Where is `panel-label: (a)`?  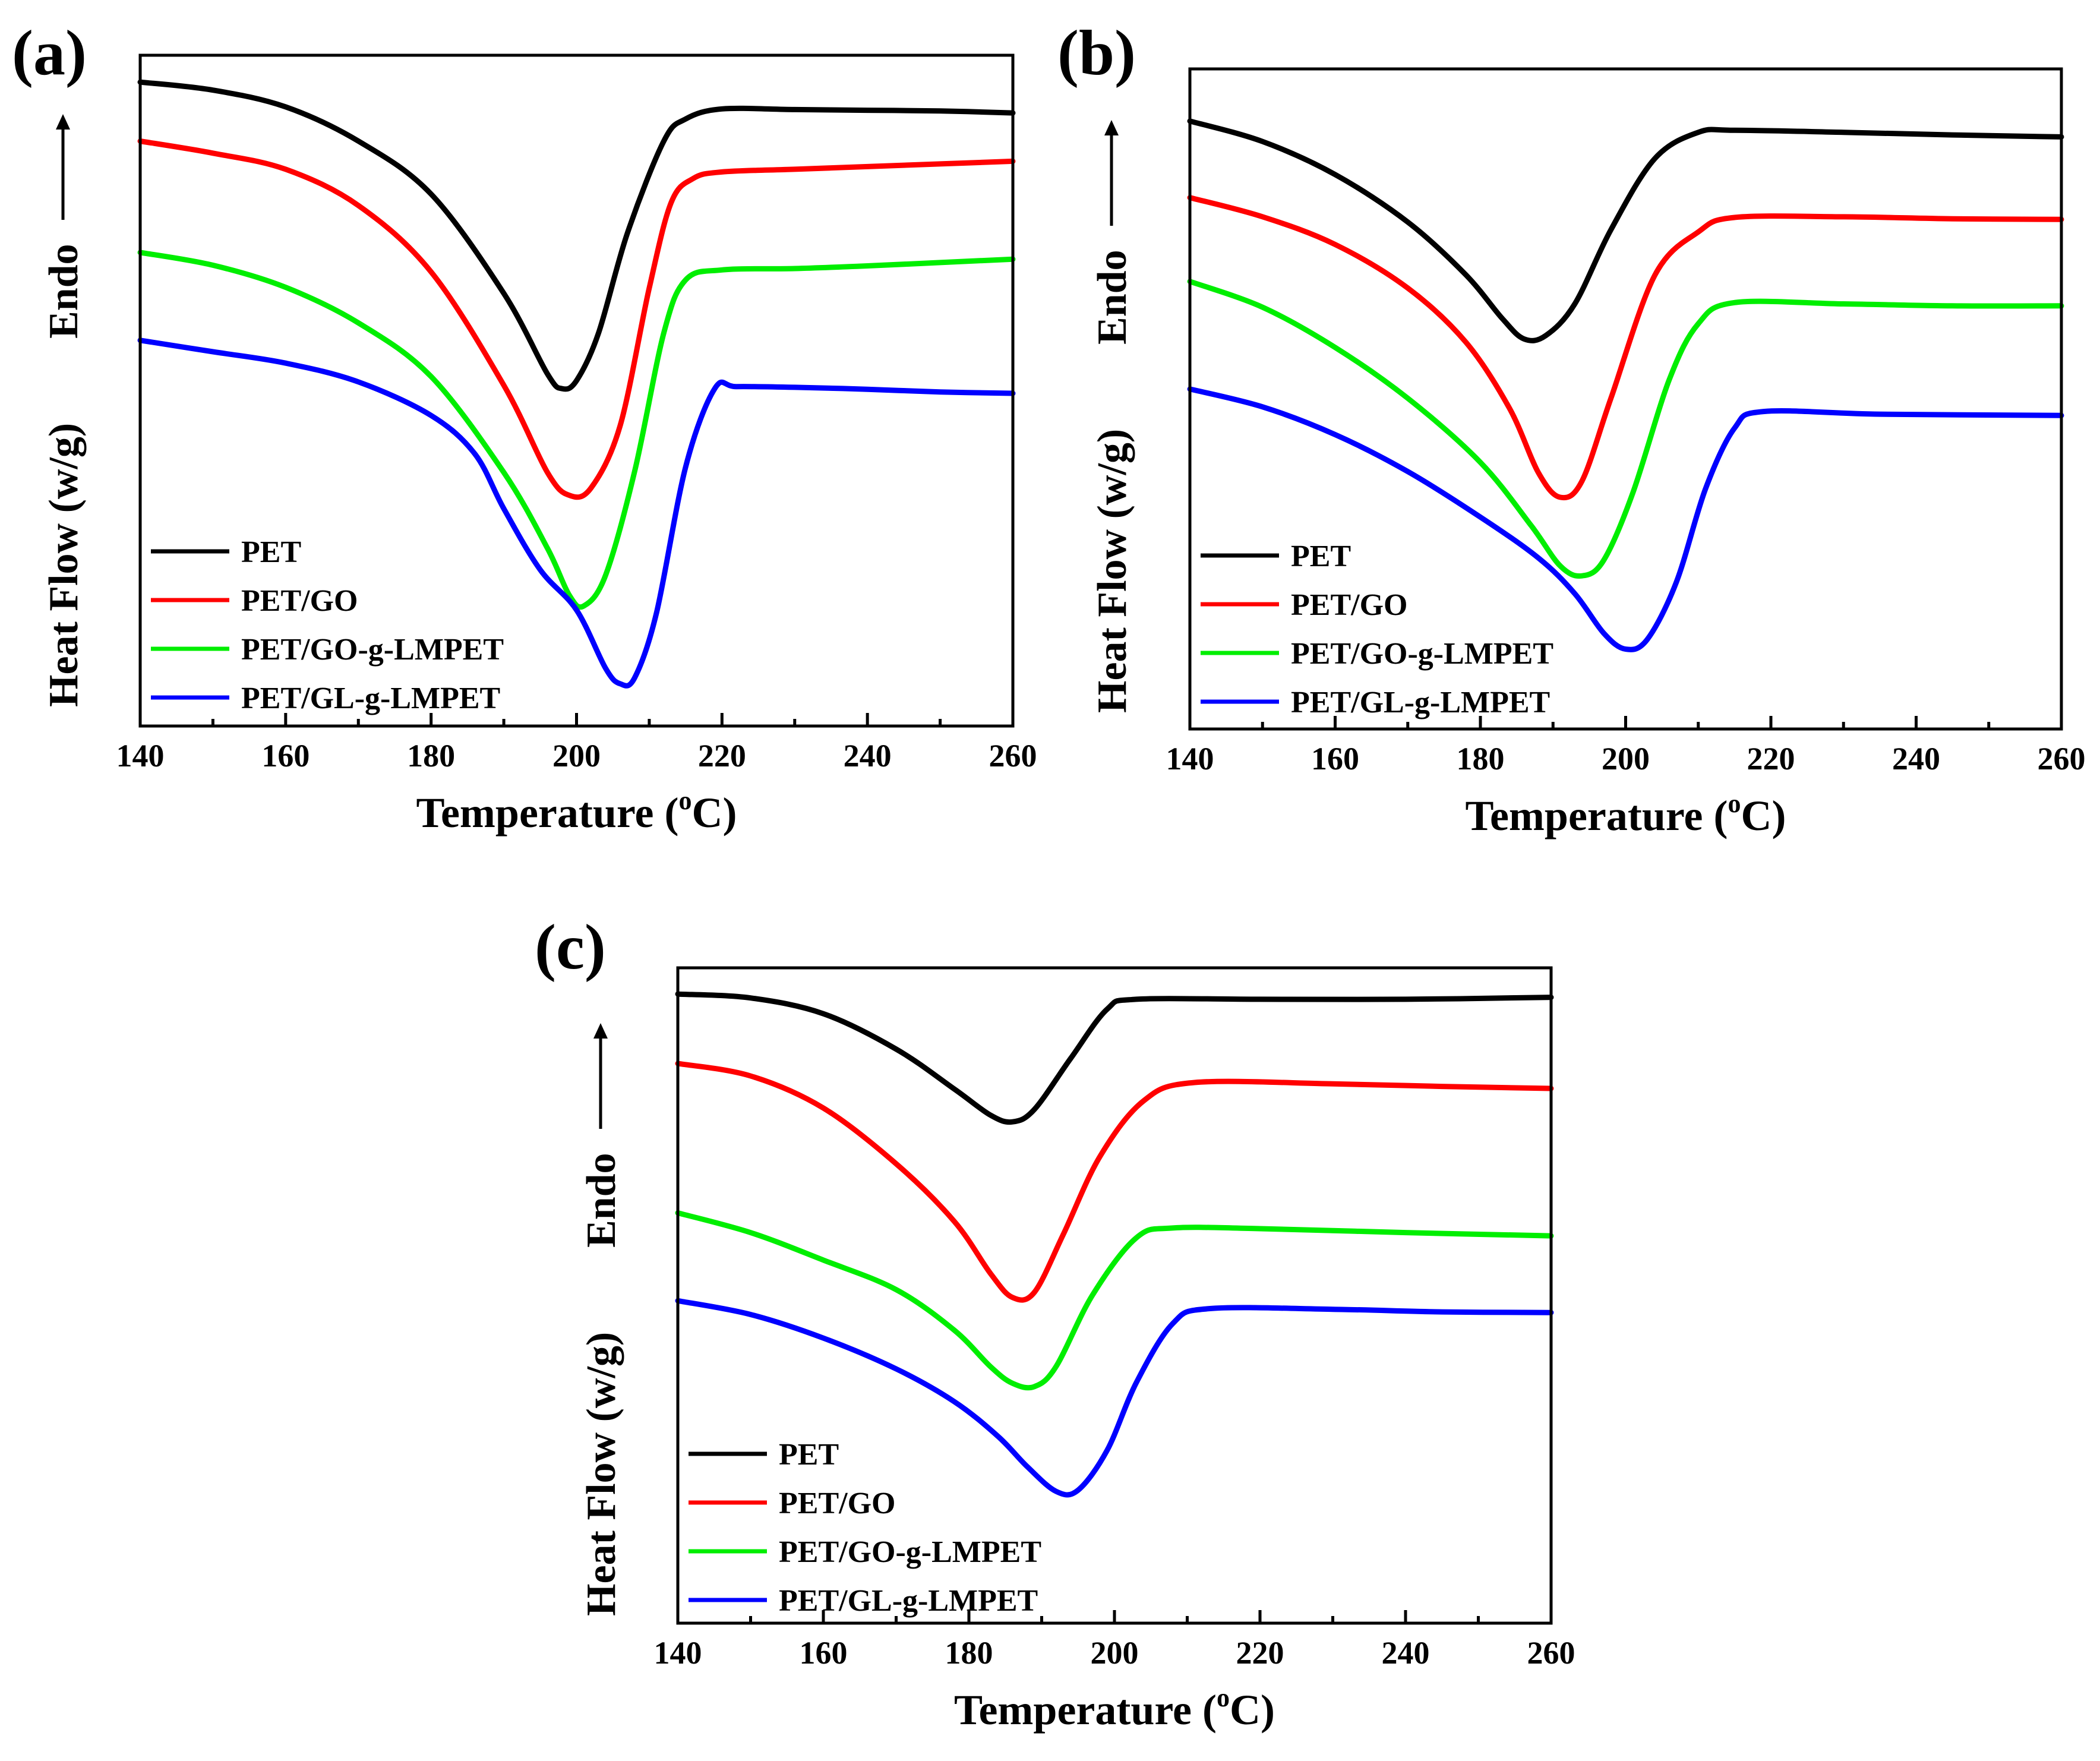 panel-label: (a) is located at coordinates (49, 54).